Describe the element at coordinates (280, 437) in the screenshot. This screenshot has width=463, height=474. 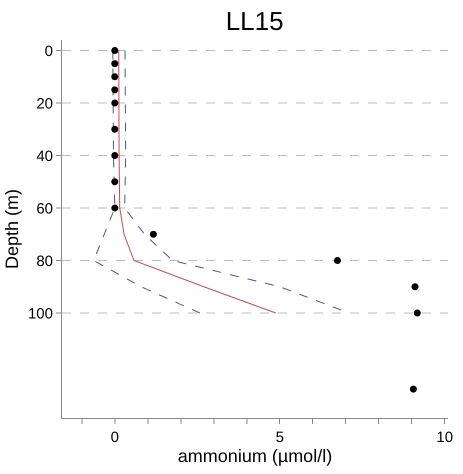
I see `x-tick-label: 5` at that location.